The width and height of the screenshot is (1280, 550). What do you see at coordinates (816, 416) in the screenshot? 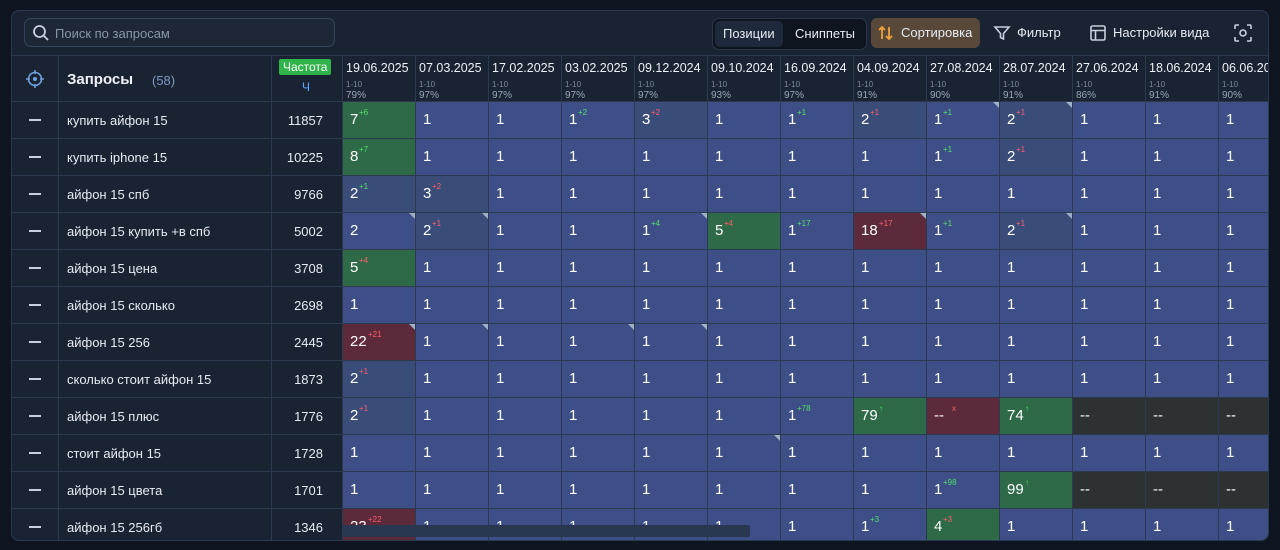
I see `position-cell: 1 +78` at bounding box center [816, 416].